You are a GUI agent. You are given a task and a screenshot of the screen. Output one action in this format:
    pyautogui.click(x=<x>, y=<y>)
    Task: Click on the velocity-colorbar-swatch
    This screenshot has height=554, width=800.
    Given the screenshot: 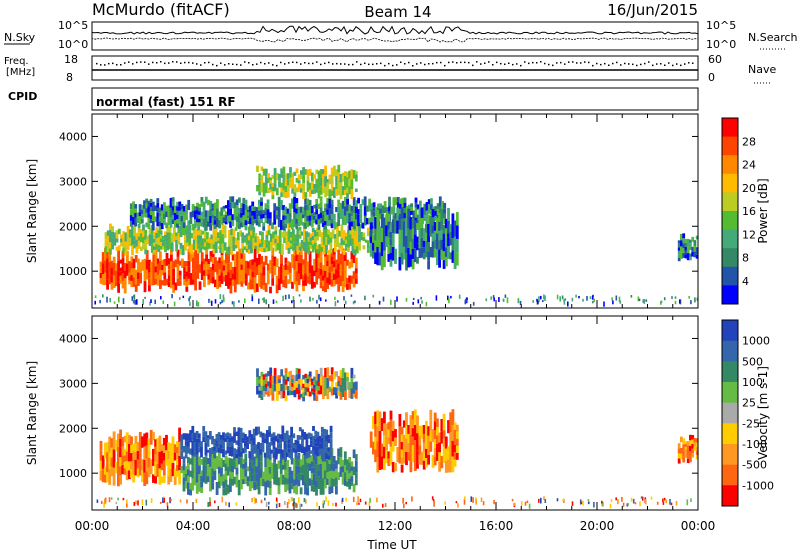 What is the action you would take?
    pyautogui.click(x=730, y=351)
    